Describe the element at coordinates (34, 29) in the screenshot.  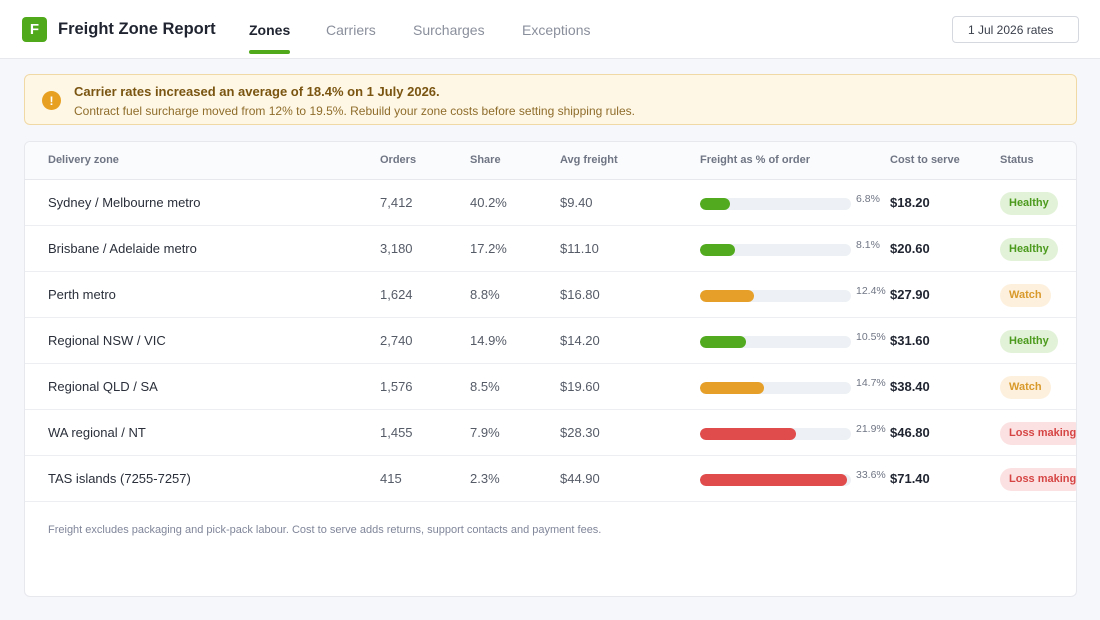
I see `app-logo: F` at that location.